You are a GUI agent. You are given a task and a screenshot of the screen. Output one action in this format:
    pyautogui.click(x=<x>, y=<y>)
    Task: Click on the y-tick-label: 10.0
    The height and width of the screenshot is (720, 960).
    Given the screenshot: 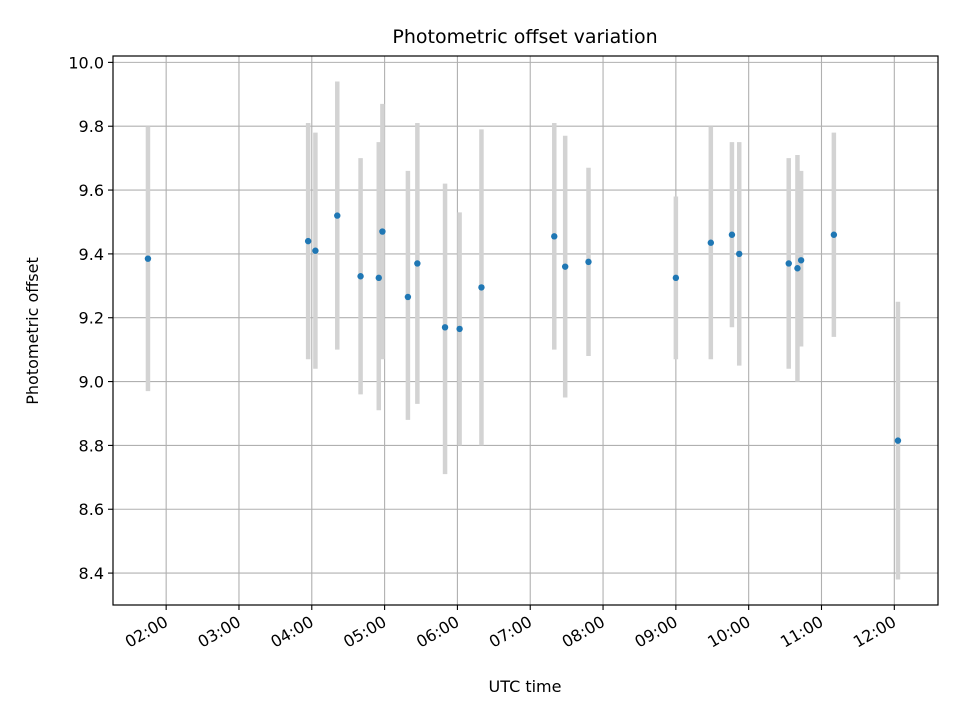 What is the action you would take?
    pyautogui.click(x=86, y=62)
    